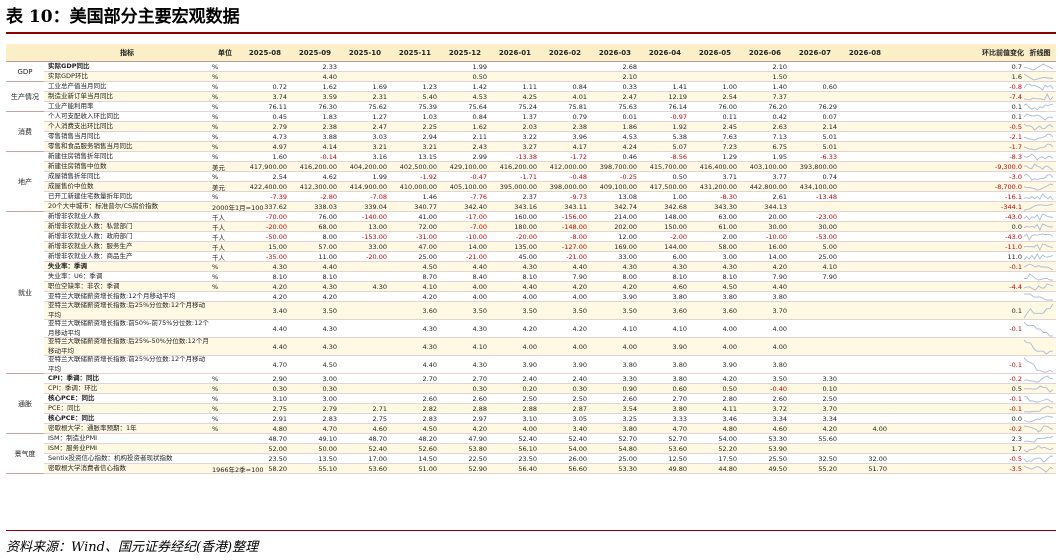  What do you see at coordinates (629, 266) in the screenshot?
I see `month-value: 4.30` at bounding box center [629, 266].